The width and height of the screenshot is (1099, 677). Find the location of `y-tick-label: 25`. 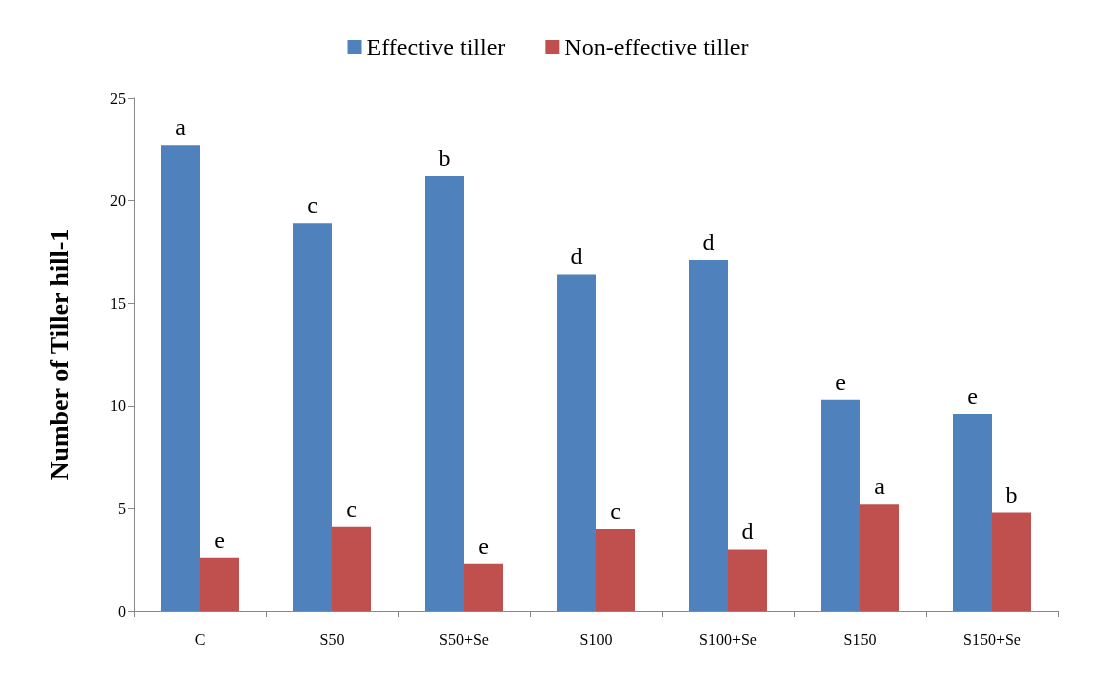

y-tick-label: 25 is located at coordinates (118, 98).